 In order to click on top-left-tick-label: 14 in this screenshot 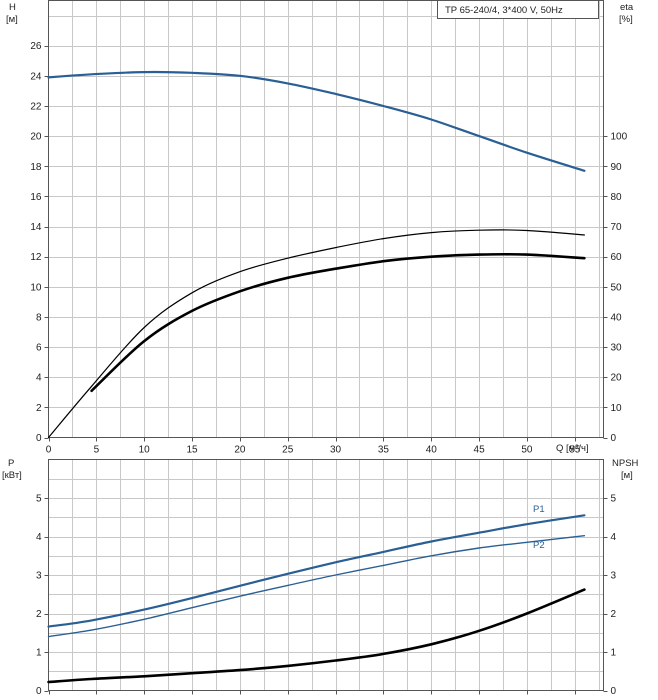, I will do `click(36, 227)`.